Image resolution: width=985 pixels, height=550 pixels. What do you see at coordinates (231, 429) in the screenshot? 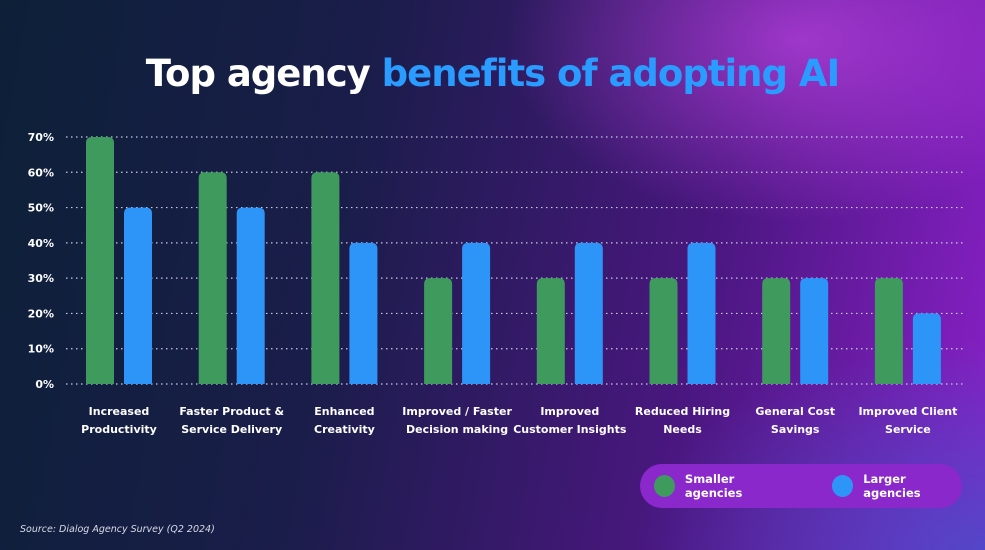
I see `x-tick-label: Service Delivery` at bounding box center [231, 429].